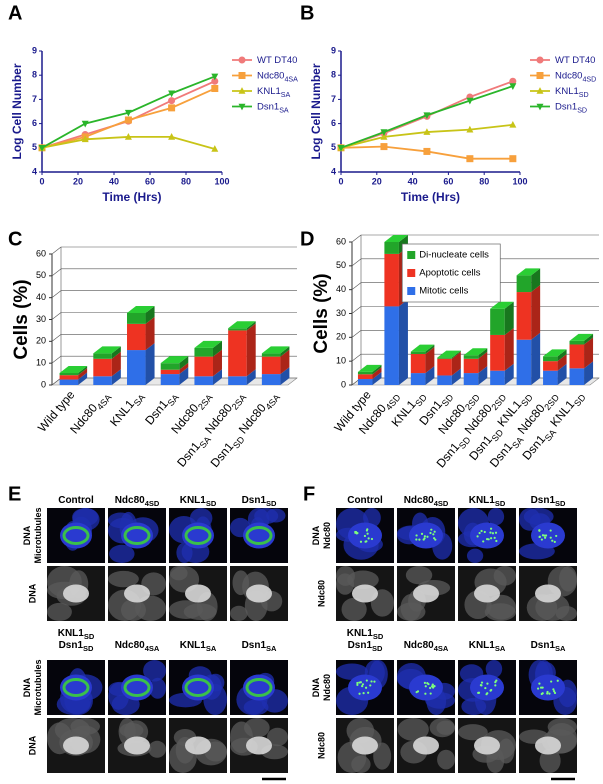 Image resolution: width=603 pixels, height=784 pixels. I want to click on legend-label-part: WT DT40, so click(277, 60).